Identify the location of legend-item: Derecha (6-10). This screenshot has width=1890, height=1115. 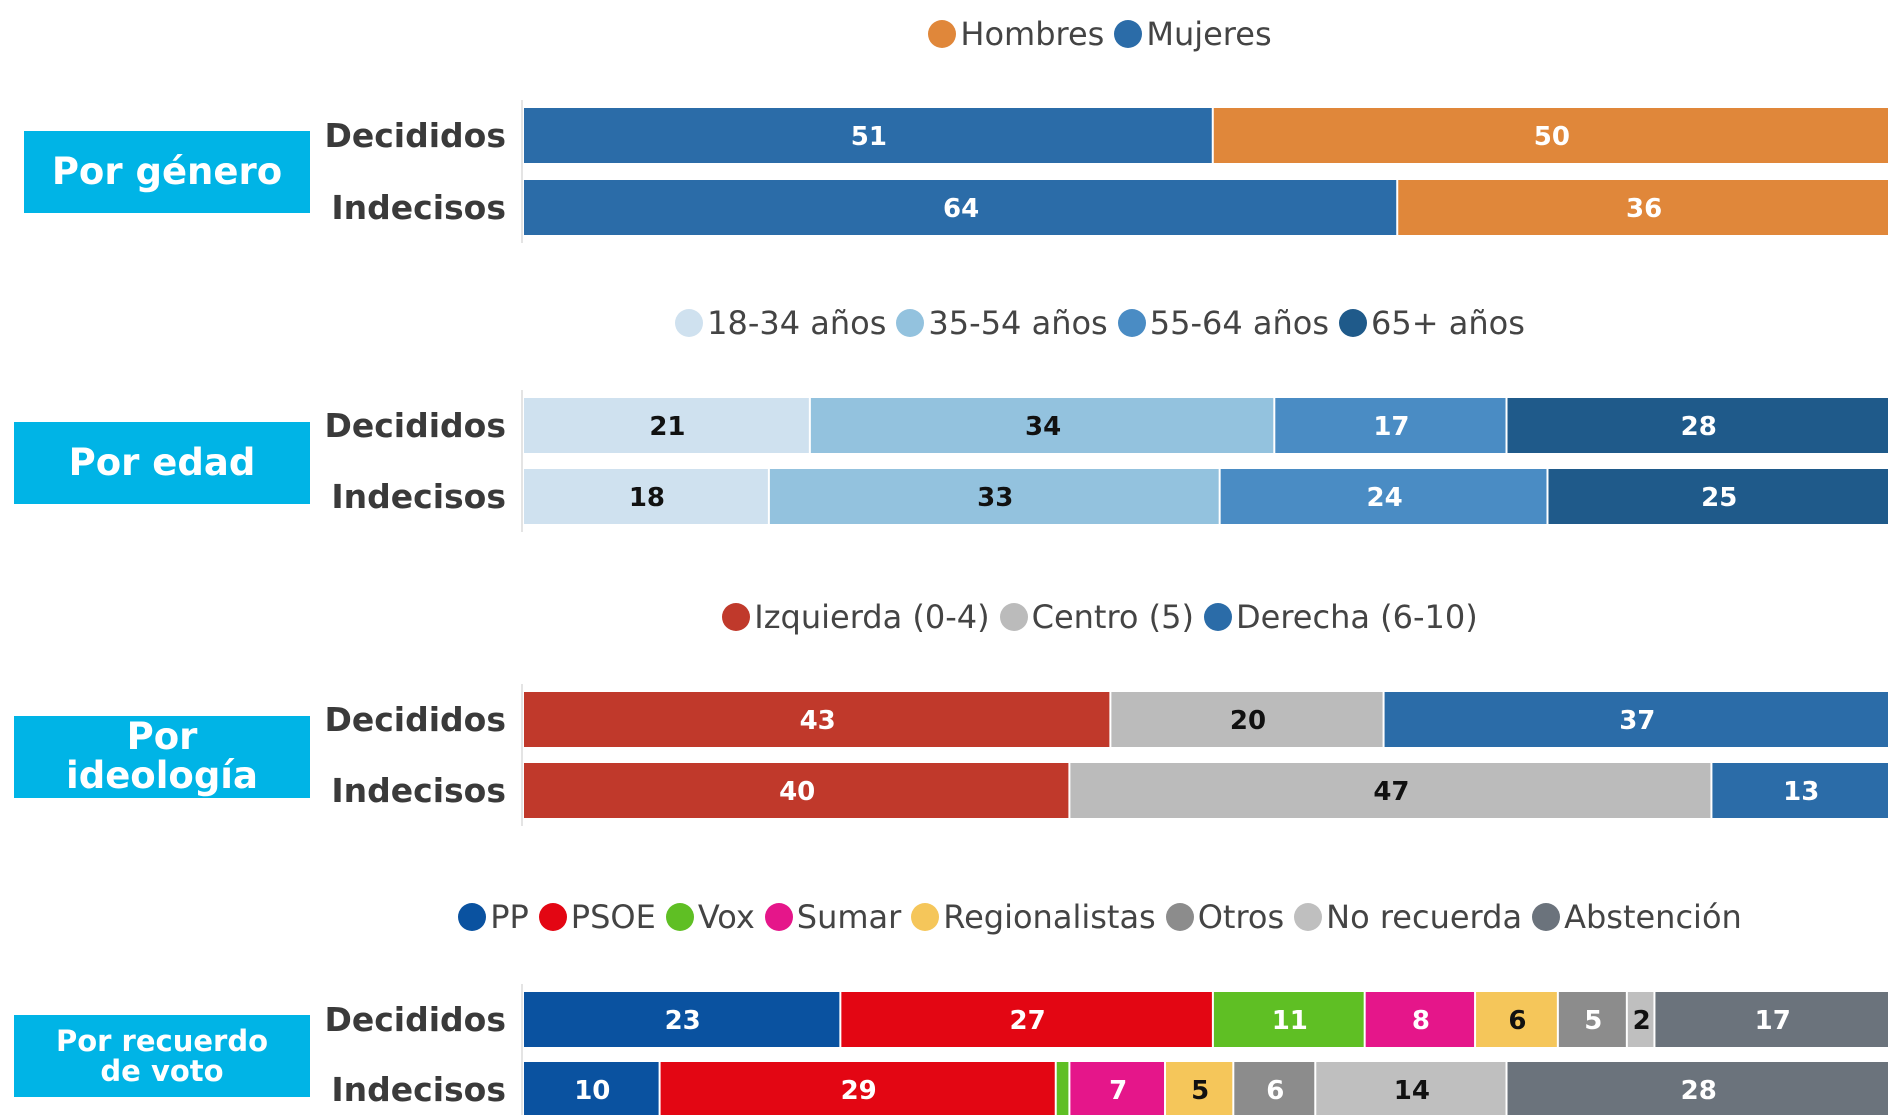
(1341, 617).